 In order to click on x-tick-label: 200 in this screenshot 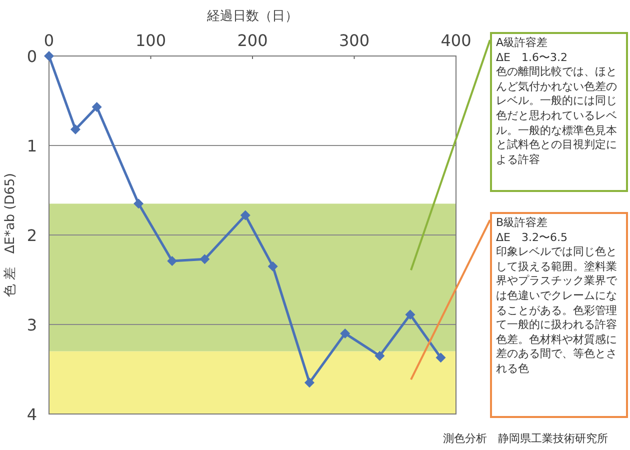, I will do `click(252, 40)`.